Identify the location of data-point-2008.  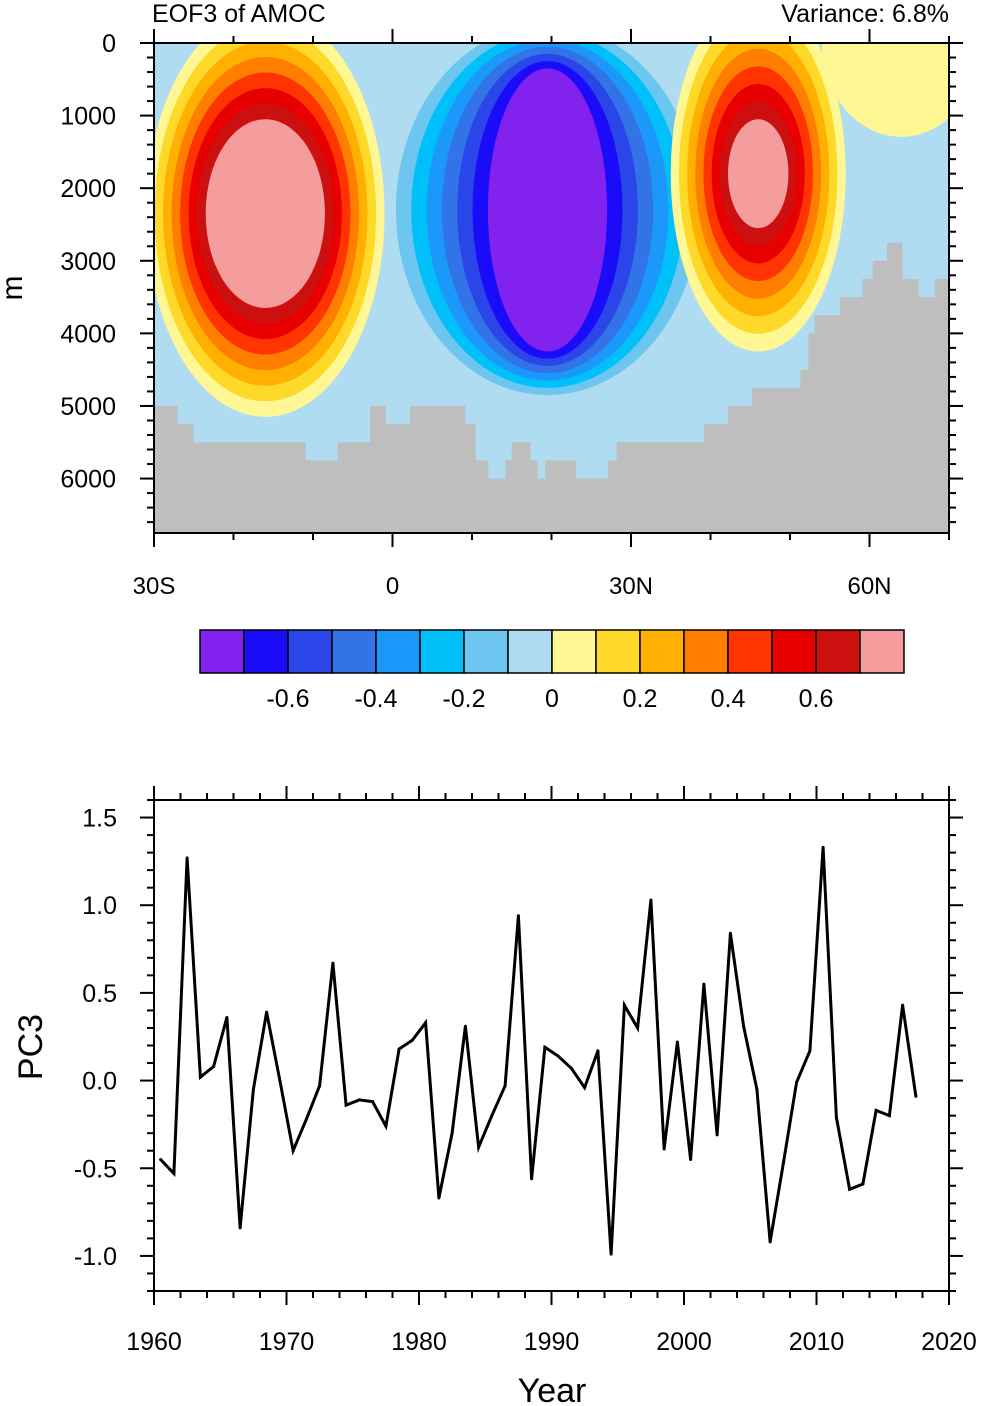
(797, 1082).